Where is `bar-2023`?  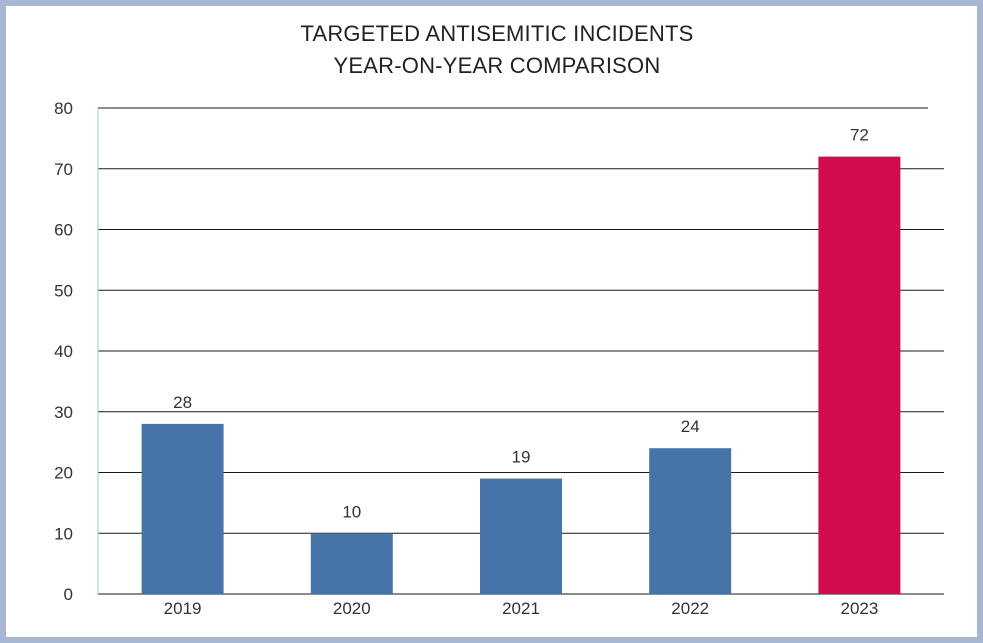
bar-2023 is located at coordinates (859, 375).